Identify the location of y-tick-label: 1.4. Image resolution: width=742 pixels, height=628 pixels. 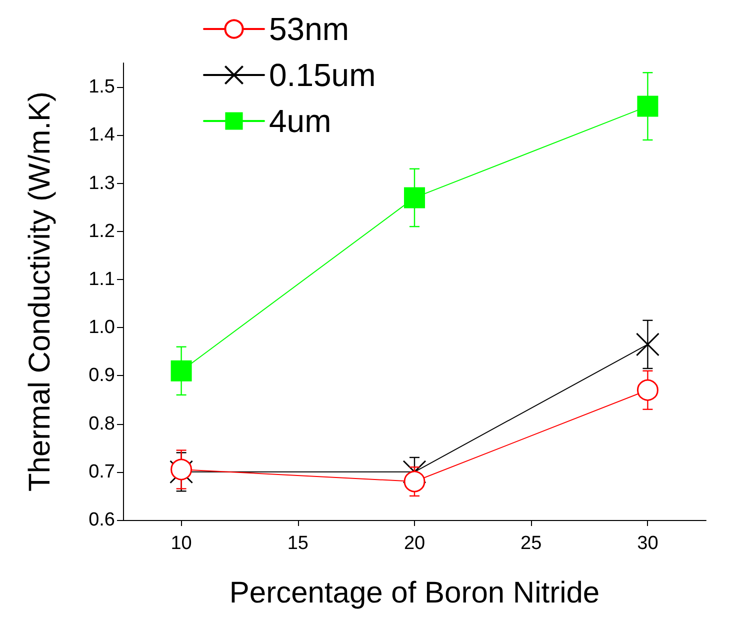
(102, 135).